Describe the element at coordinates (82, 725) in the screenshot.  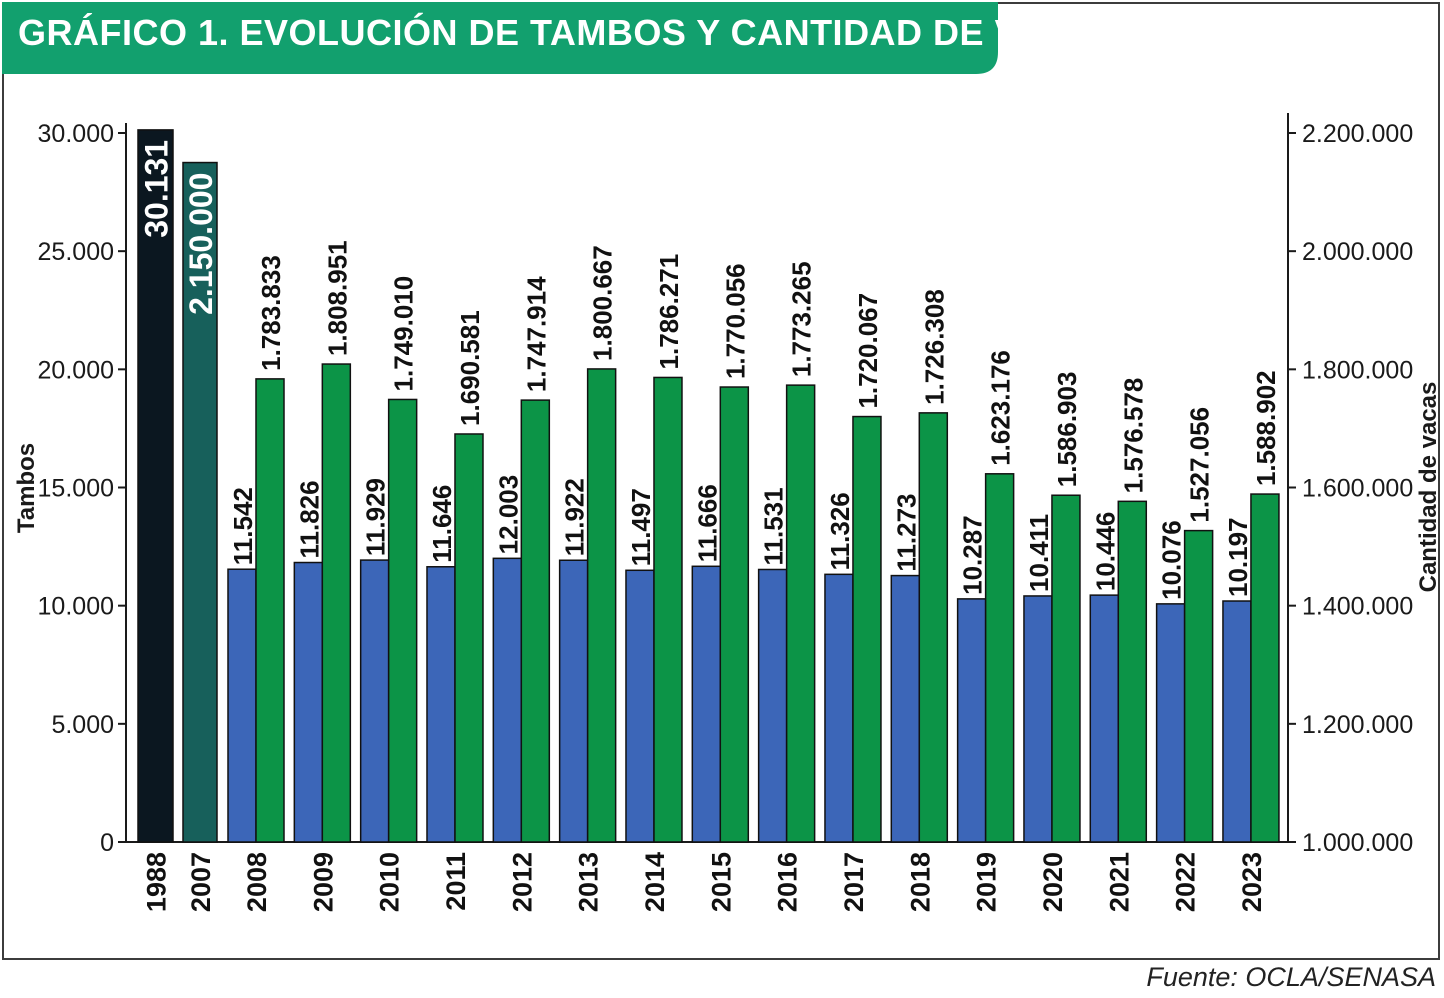
I see `left-tick-label: 5.000` at that location.